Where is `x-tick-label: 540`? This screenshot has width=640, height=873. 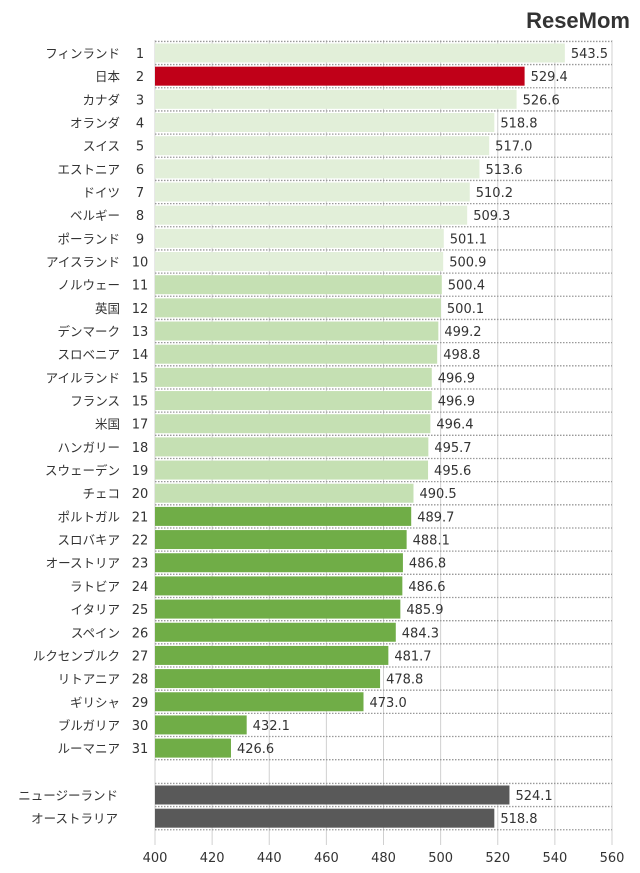
x-tick-label: 540 is located at coordinates (554, 858).